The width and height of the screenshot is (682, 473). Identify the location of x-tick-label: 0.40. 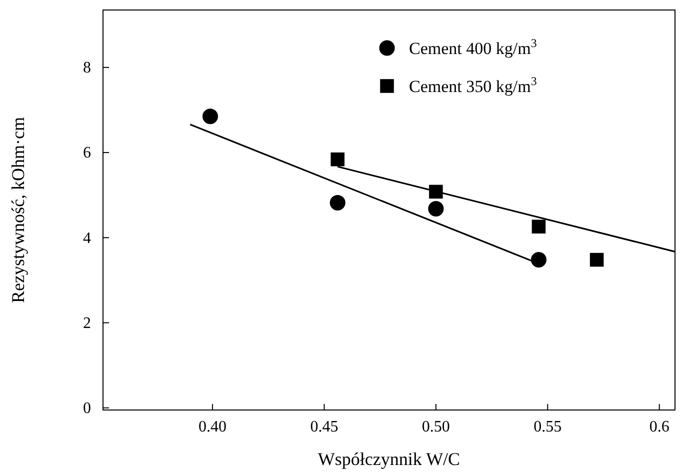
(212, 427).